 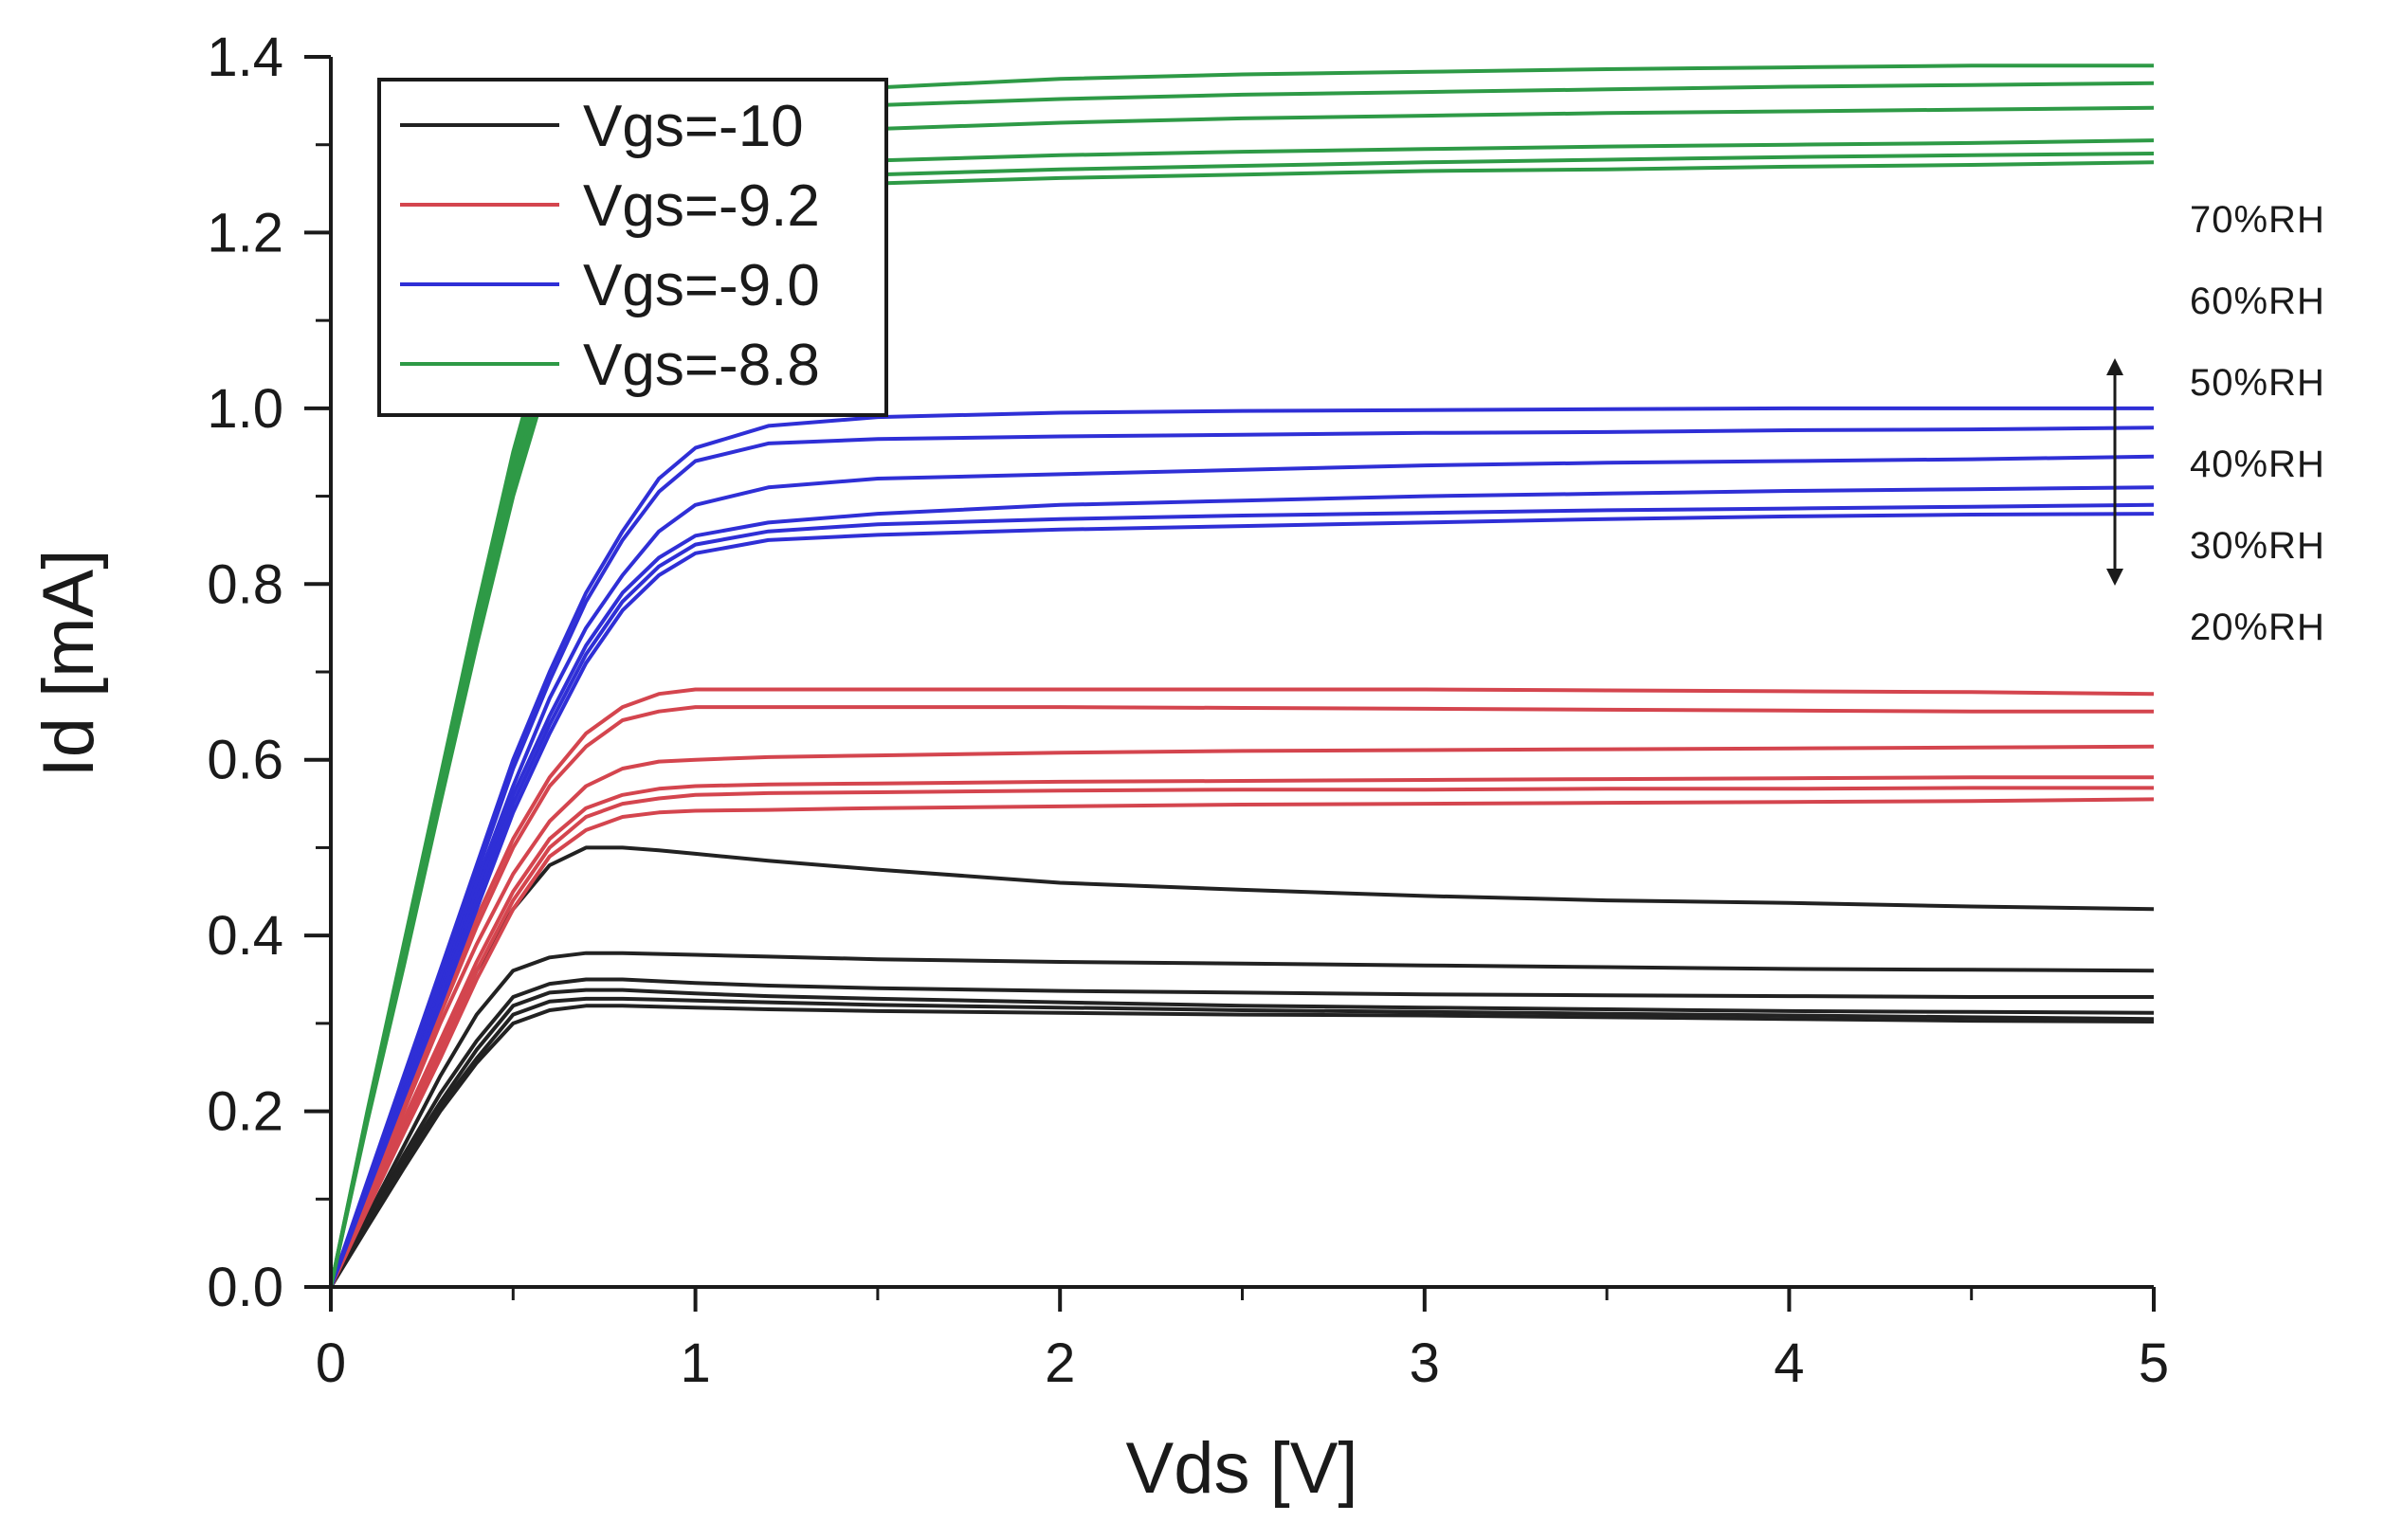 What do you see at coordinates (1425, 1363) in the screenshot?
I see `x-tick-label: 3` at bounding box center [1425, 1363].